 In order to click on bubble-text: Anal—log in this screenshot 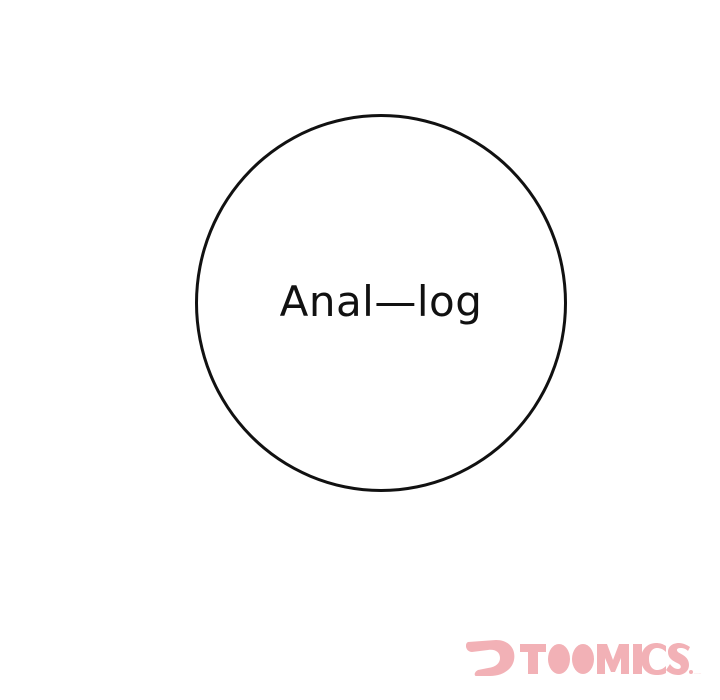, I will do `click(381, 301)`.